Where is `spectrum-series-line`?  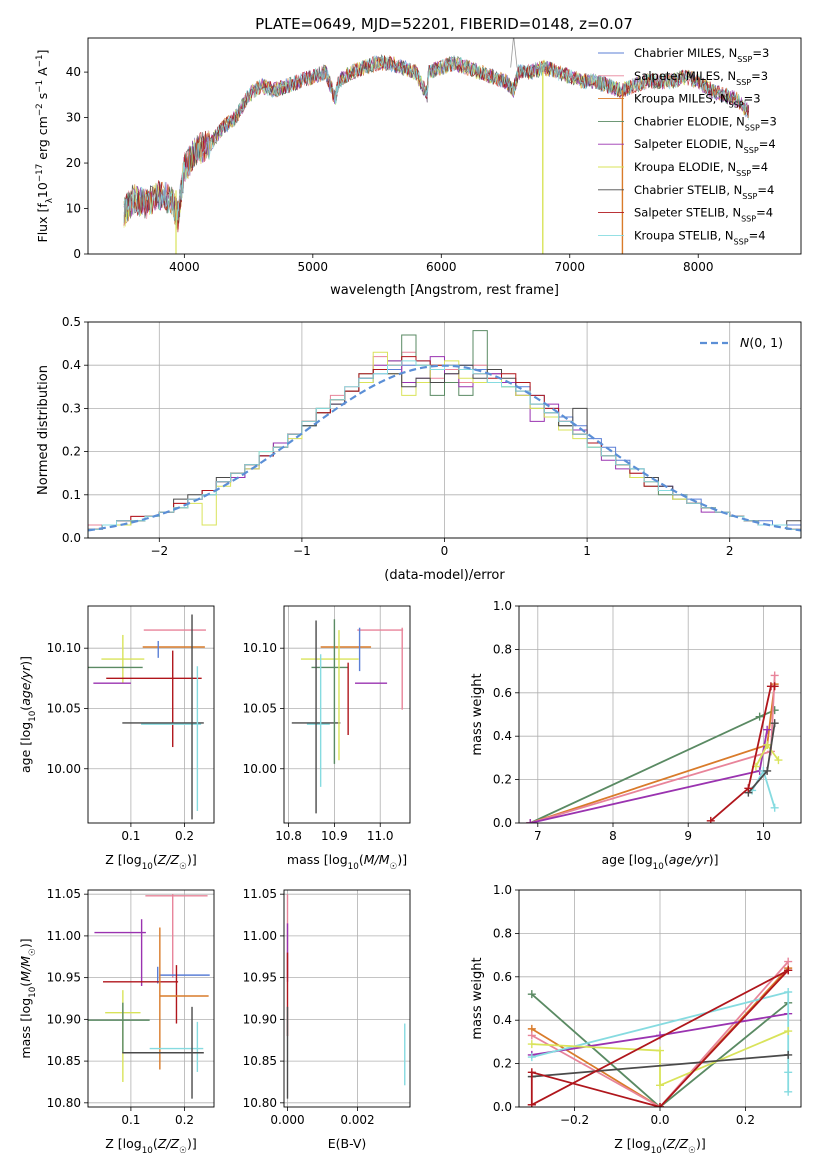
spectrum-series-line is located at coordinates (436, 141).